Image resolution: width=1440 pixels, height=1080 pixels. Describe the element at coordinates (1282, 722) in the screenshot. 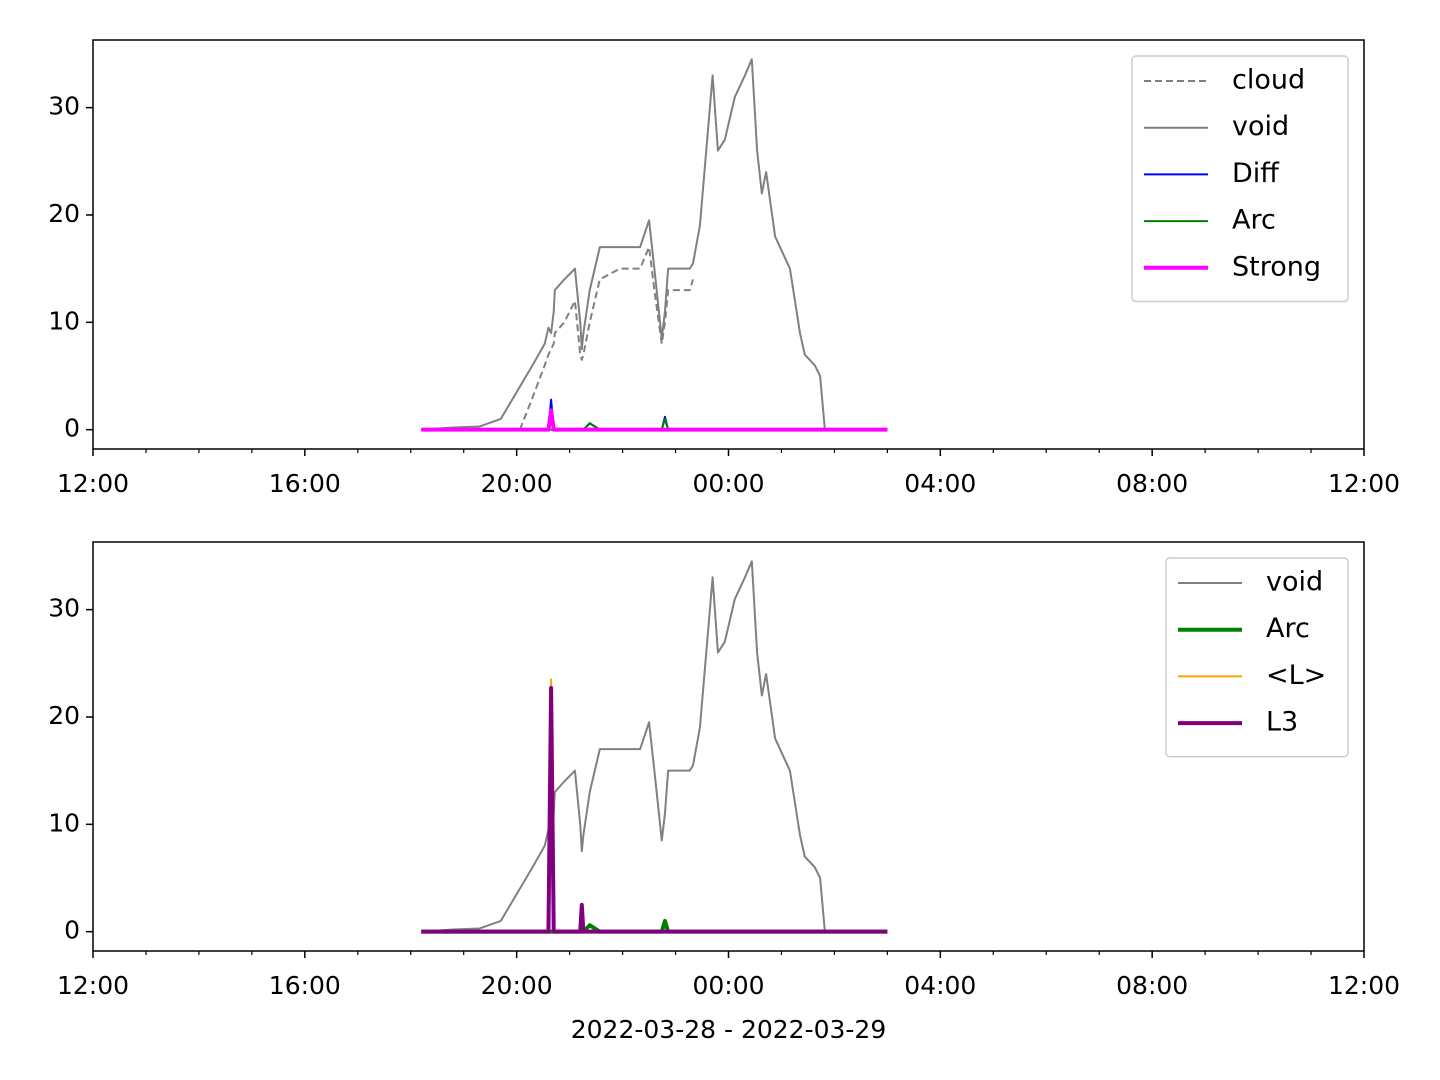

I see `legend-label: L3` at that location.